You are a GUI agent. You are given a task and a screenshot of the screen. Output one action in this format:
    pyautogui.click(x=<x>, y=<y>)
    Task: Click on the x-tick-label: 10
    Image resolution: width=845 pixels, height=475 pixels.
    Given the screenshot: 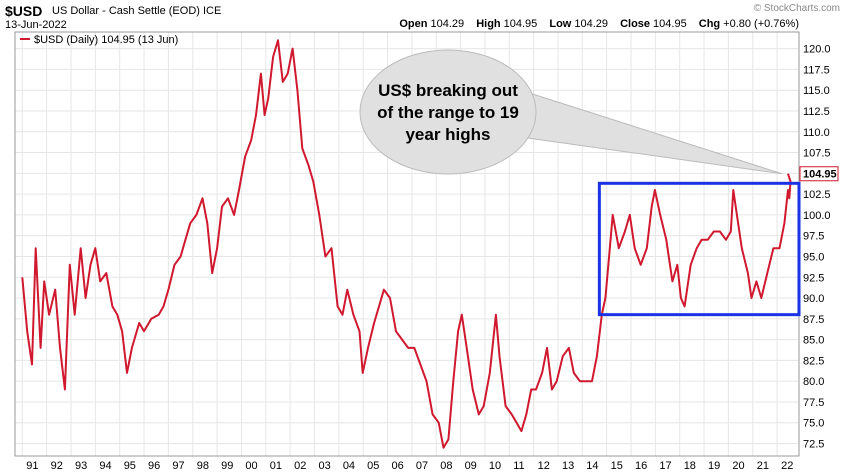 What is the action you would take?
    pyautogui.click(x=495, y=466)
    